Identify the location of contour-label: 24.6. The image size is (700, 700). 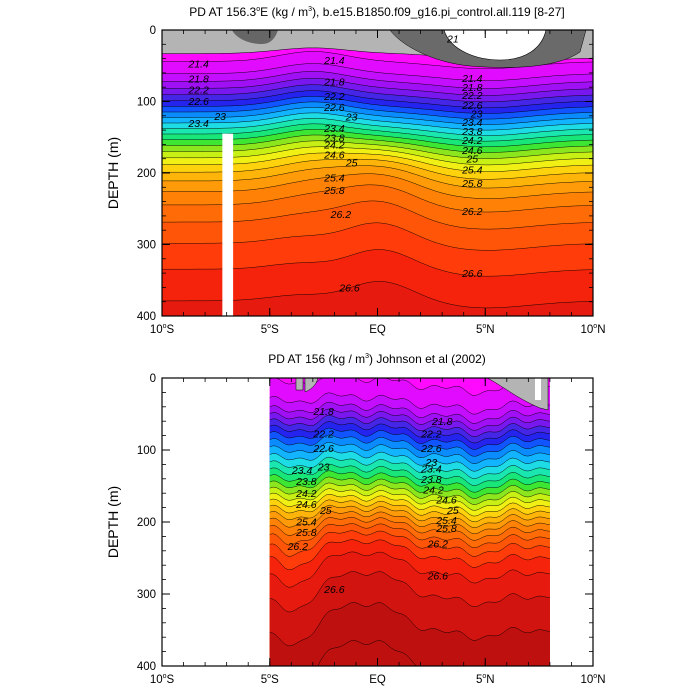
(306, 505).